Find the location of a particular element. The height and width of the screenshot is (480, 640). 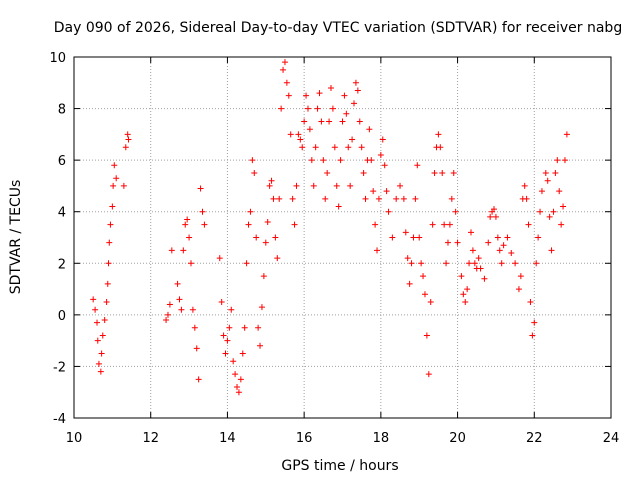

x-tick-label: 12 is located at coordinates (150, 438).